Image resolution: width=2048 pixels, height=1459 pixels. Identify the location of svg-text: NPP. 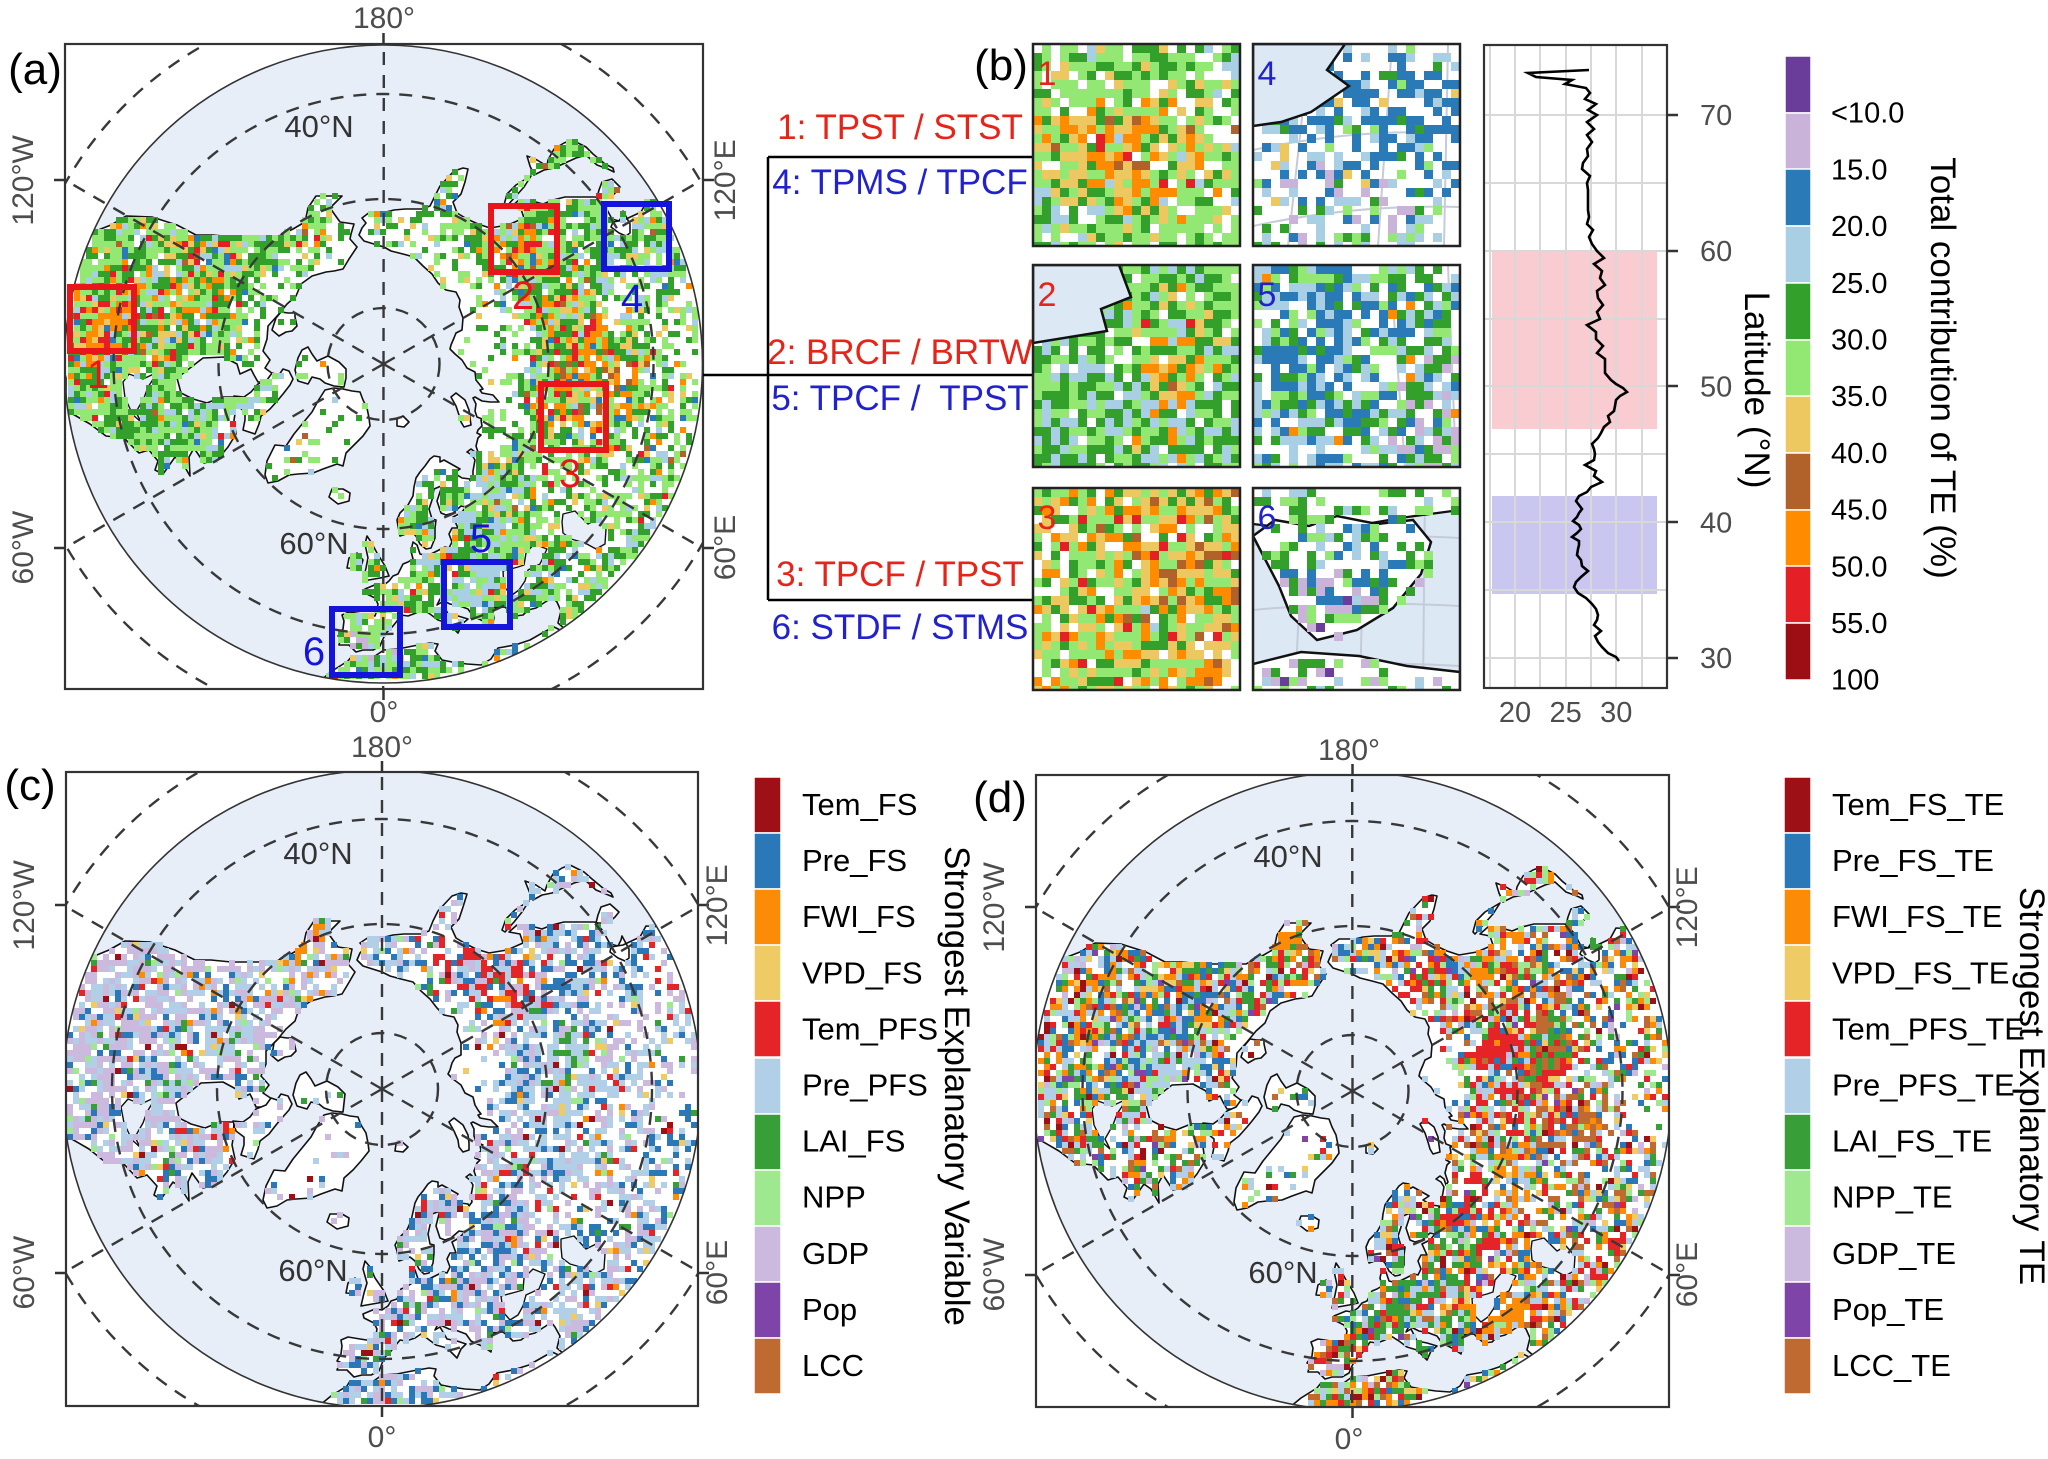
(834, 1197).